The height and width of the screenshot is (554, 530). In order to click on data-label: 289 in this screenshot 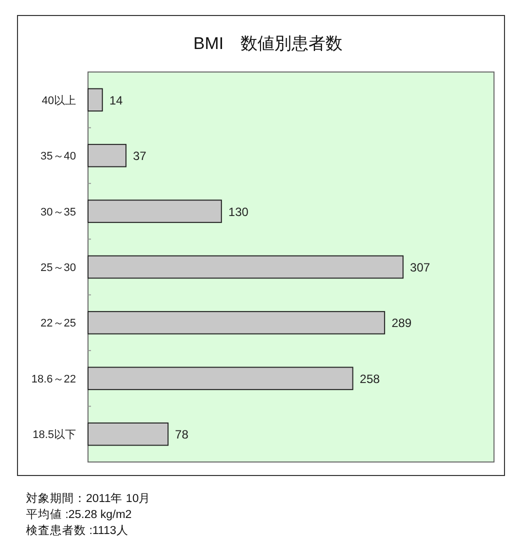, I will do `click(402, 323)`.